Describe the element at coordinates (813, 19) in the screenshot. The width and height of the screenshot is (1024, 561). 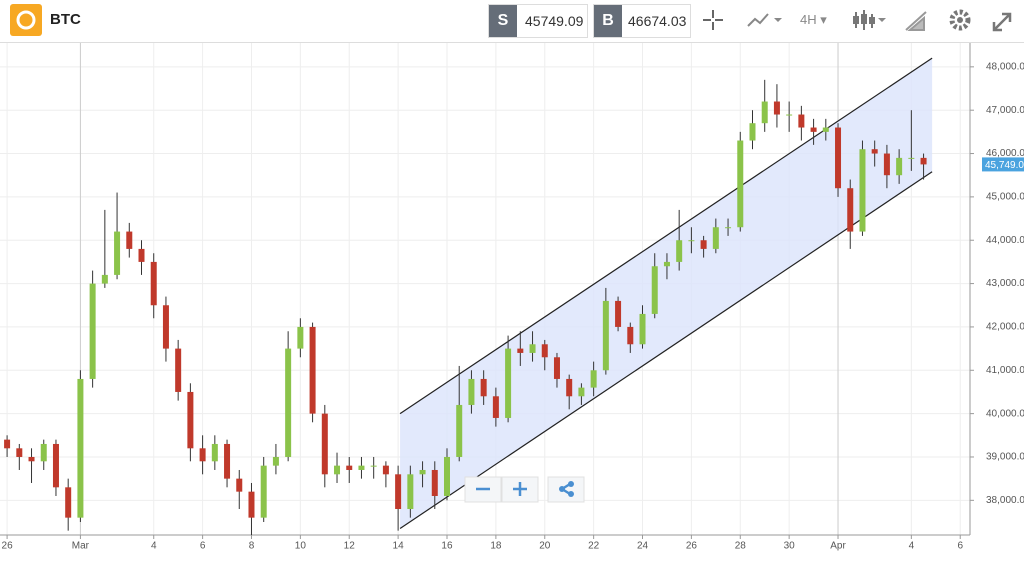
I see `interval-button: 4H ▾` at that location.